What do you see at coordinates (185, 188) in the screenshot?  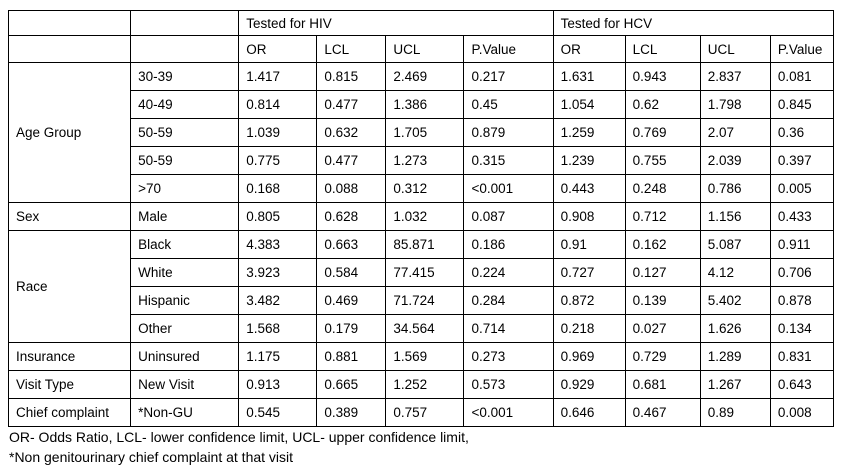 I see `subcategory-cell: >70` at bounding box center [185, 188].